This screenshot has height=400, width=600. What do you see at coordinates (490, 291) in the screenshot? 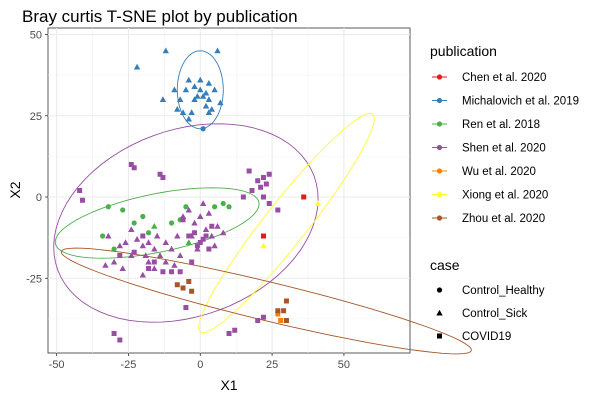
I see `legend-item: Control_Healthy` at bounding box center [490, 291].